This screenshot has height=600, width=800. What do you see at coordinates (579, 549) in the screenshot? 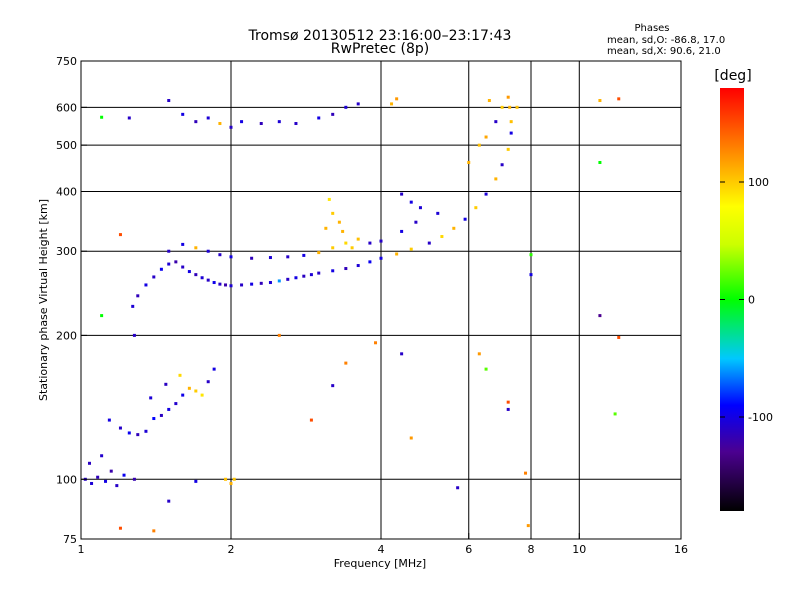
I see `x-tick-label: 10` at bounding box center [579, 549].